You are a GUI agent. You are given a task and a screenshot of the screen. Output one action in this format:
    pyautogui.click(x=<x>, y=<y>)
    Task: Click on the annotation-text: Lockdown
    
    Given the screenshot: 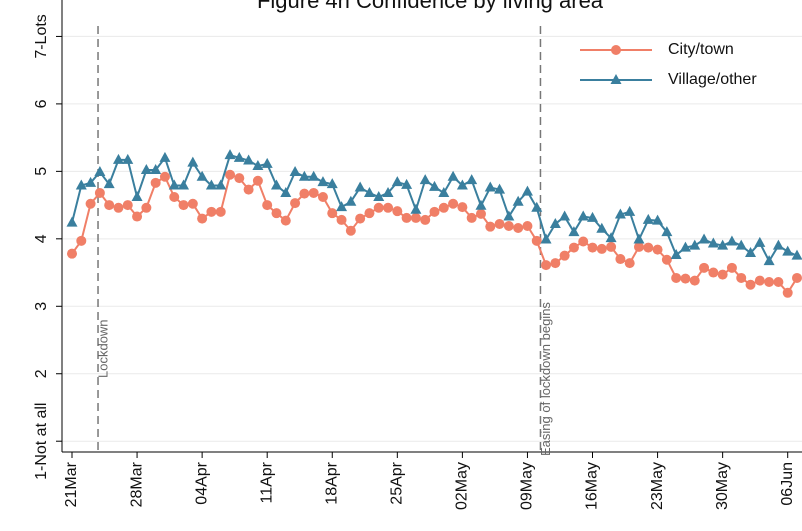 What is the action you would take?
    pyautogui.click(x=102, y=348)
    